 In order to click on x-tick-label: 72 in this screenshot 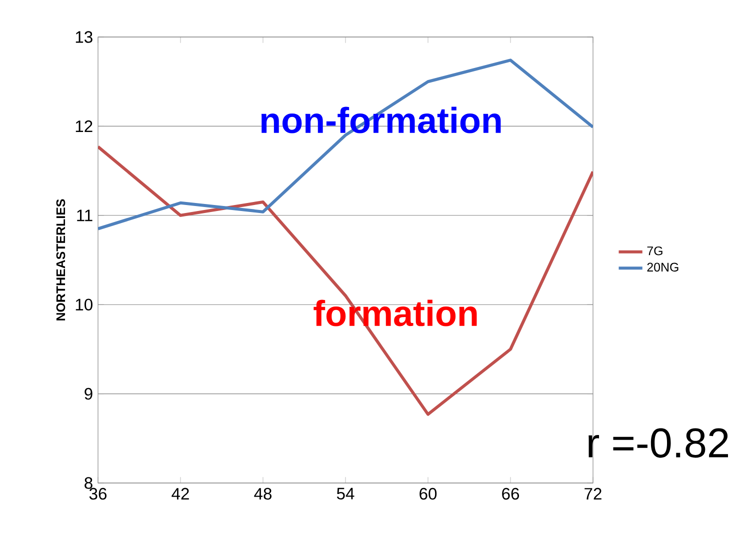, I will do `click(593, 494)`.